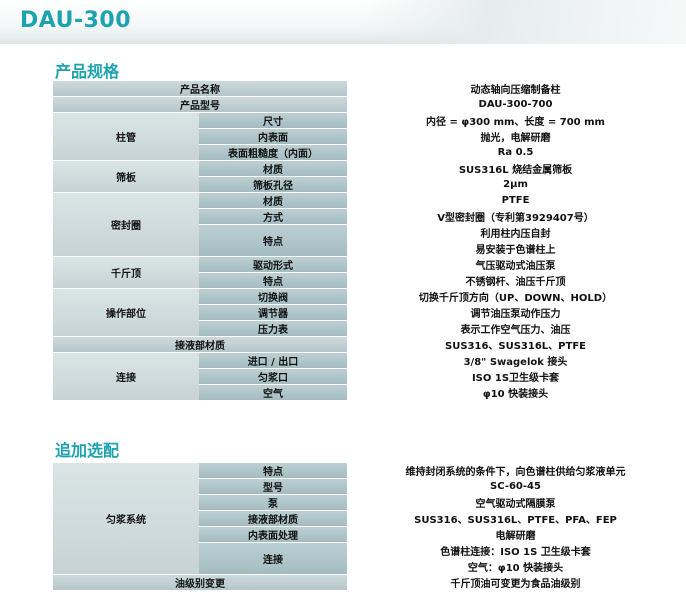 The image size is (686, 605). Describe the element at coordinates (273, 216) in the screenshot. I see `row-label: 方式` at that location.